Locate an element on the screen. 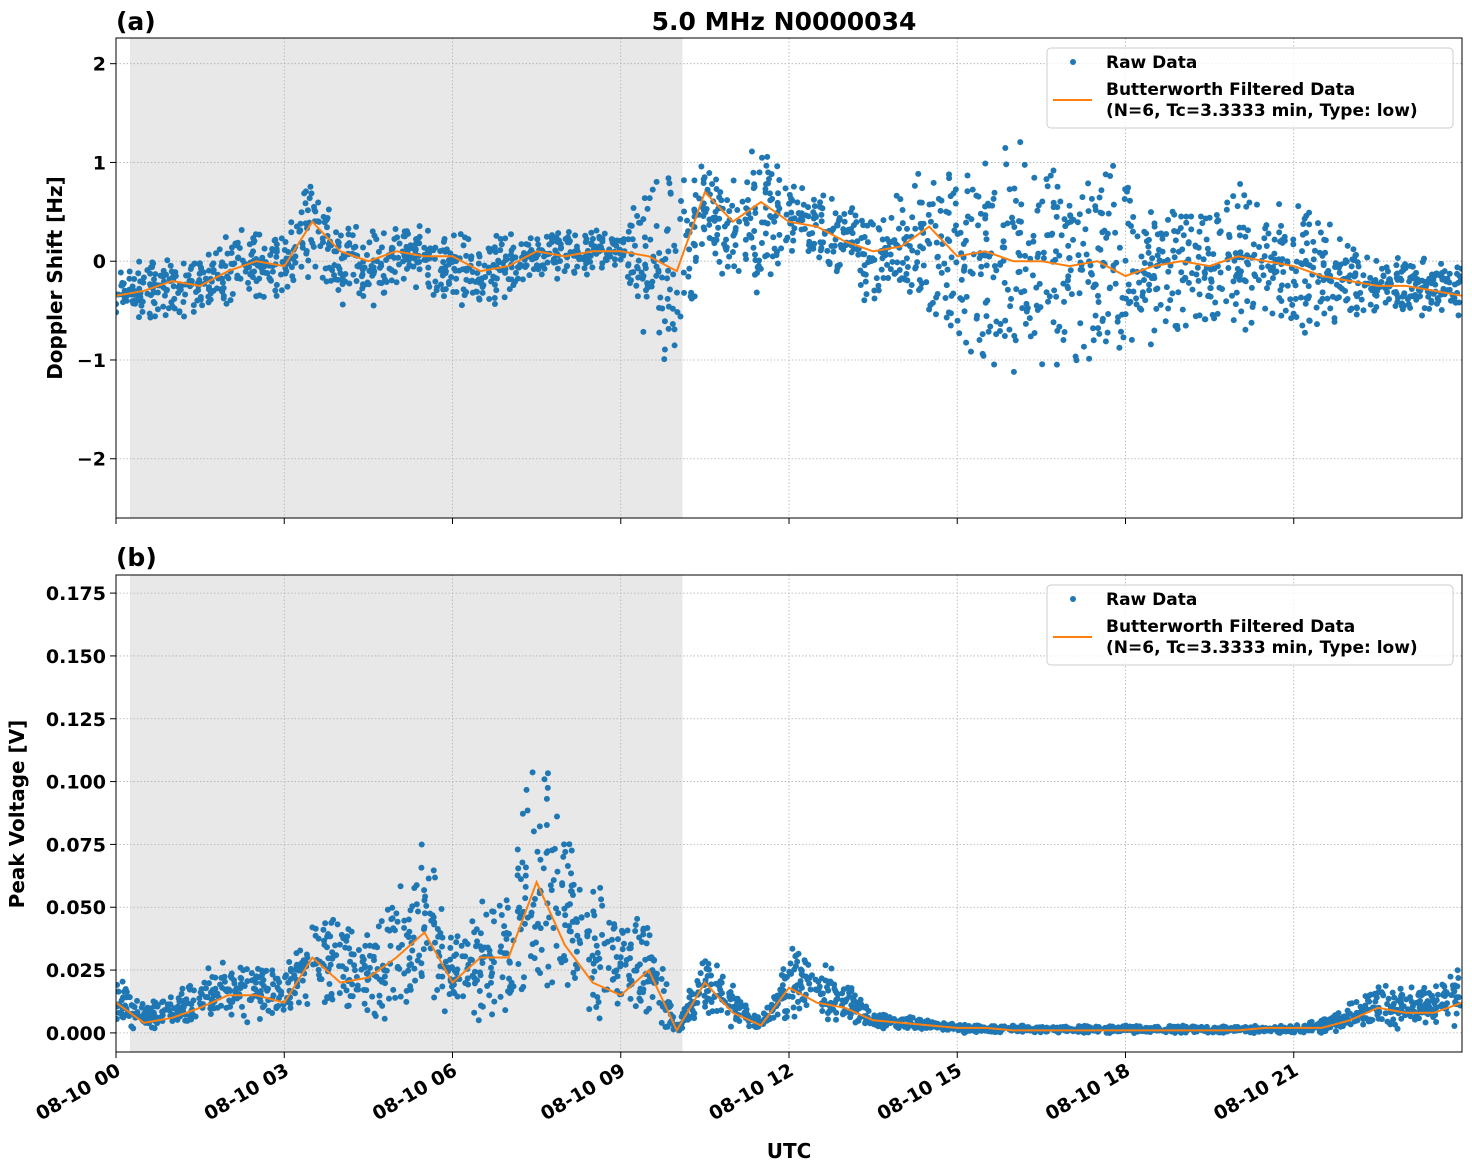  y-tick-label: 0.100 is located at coordinates (76, 783).